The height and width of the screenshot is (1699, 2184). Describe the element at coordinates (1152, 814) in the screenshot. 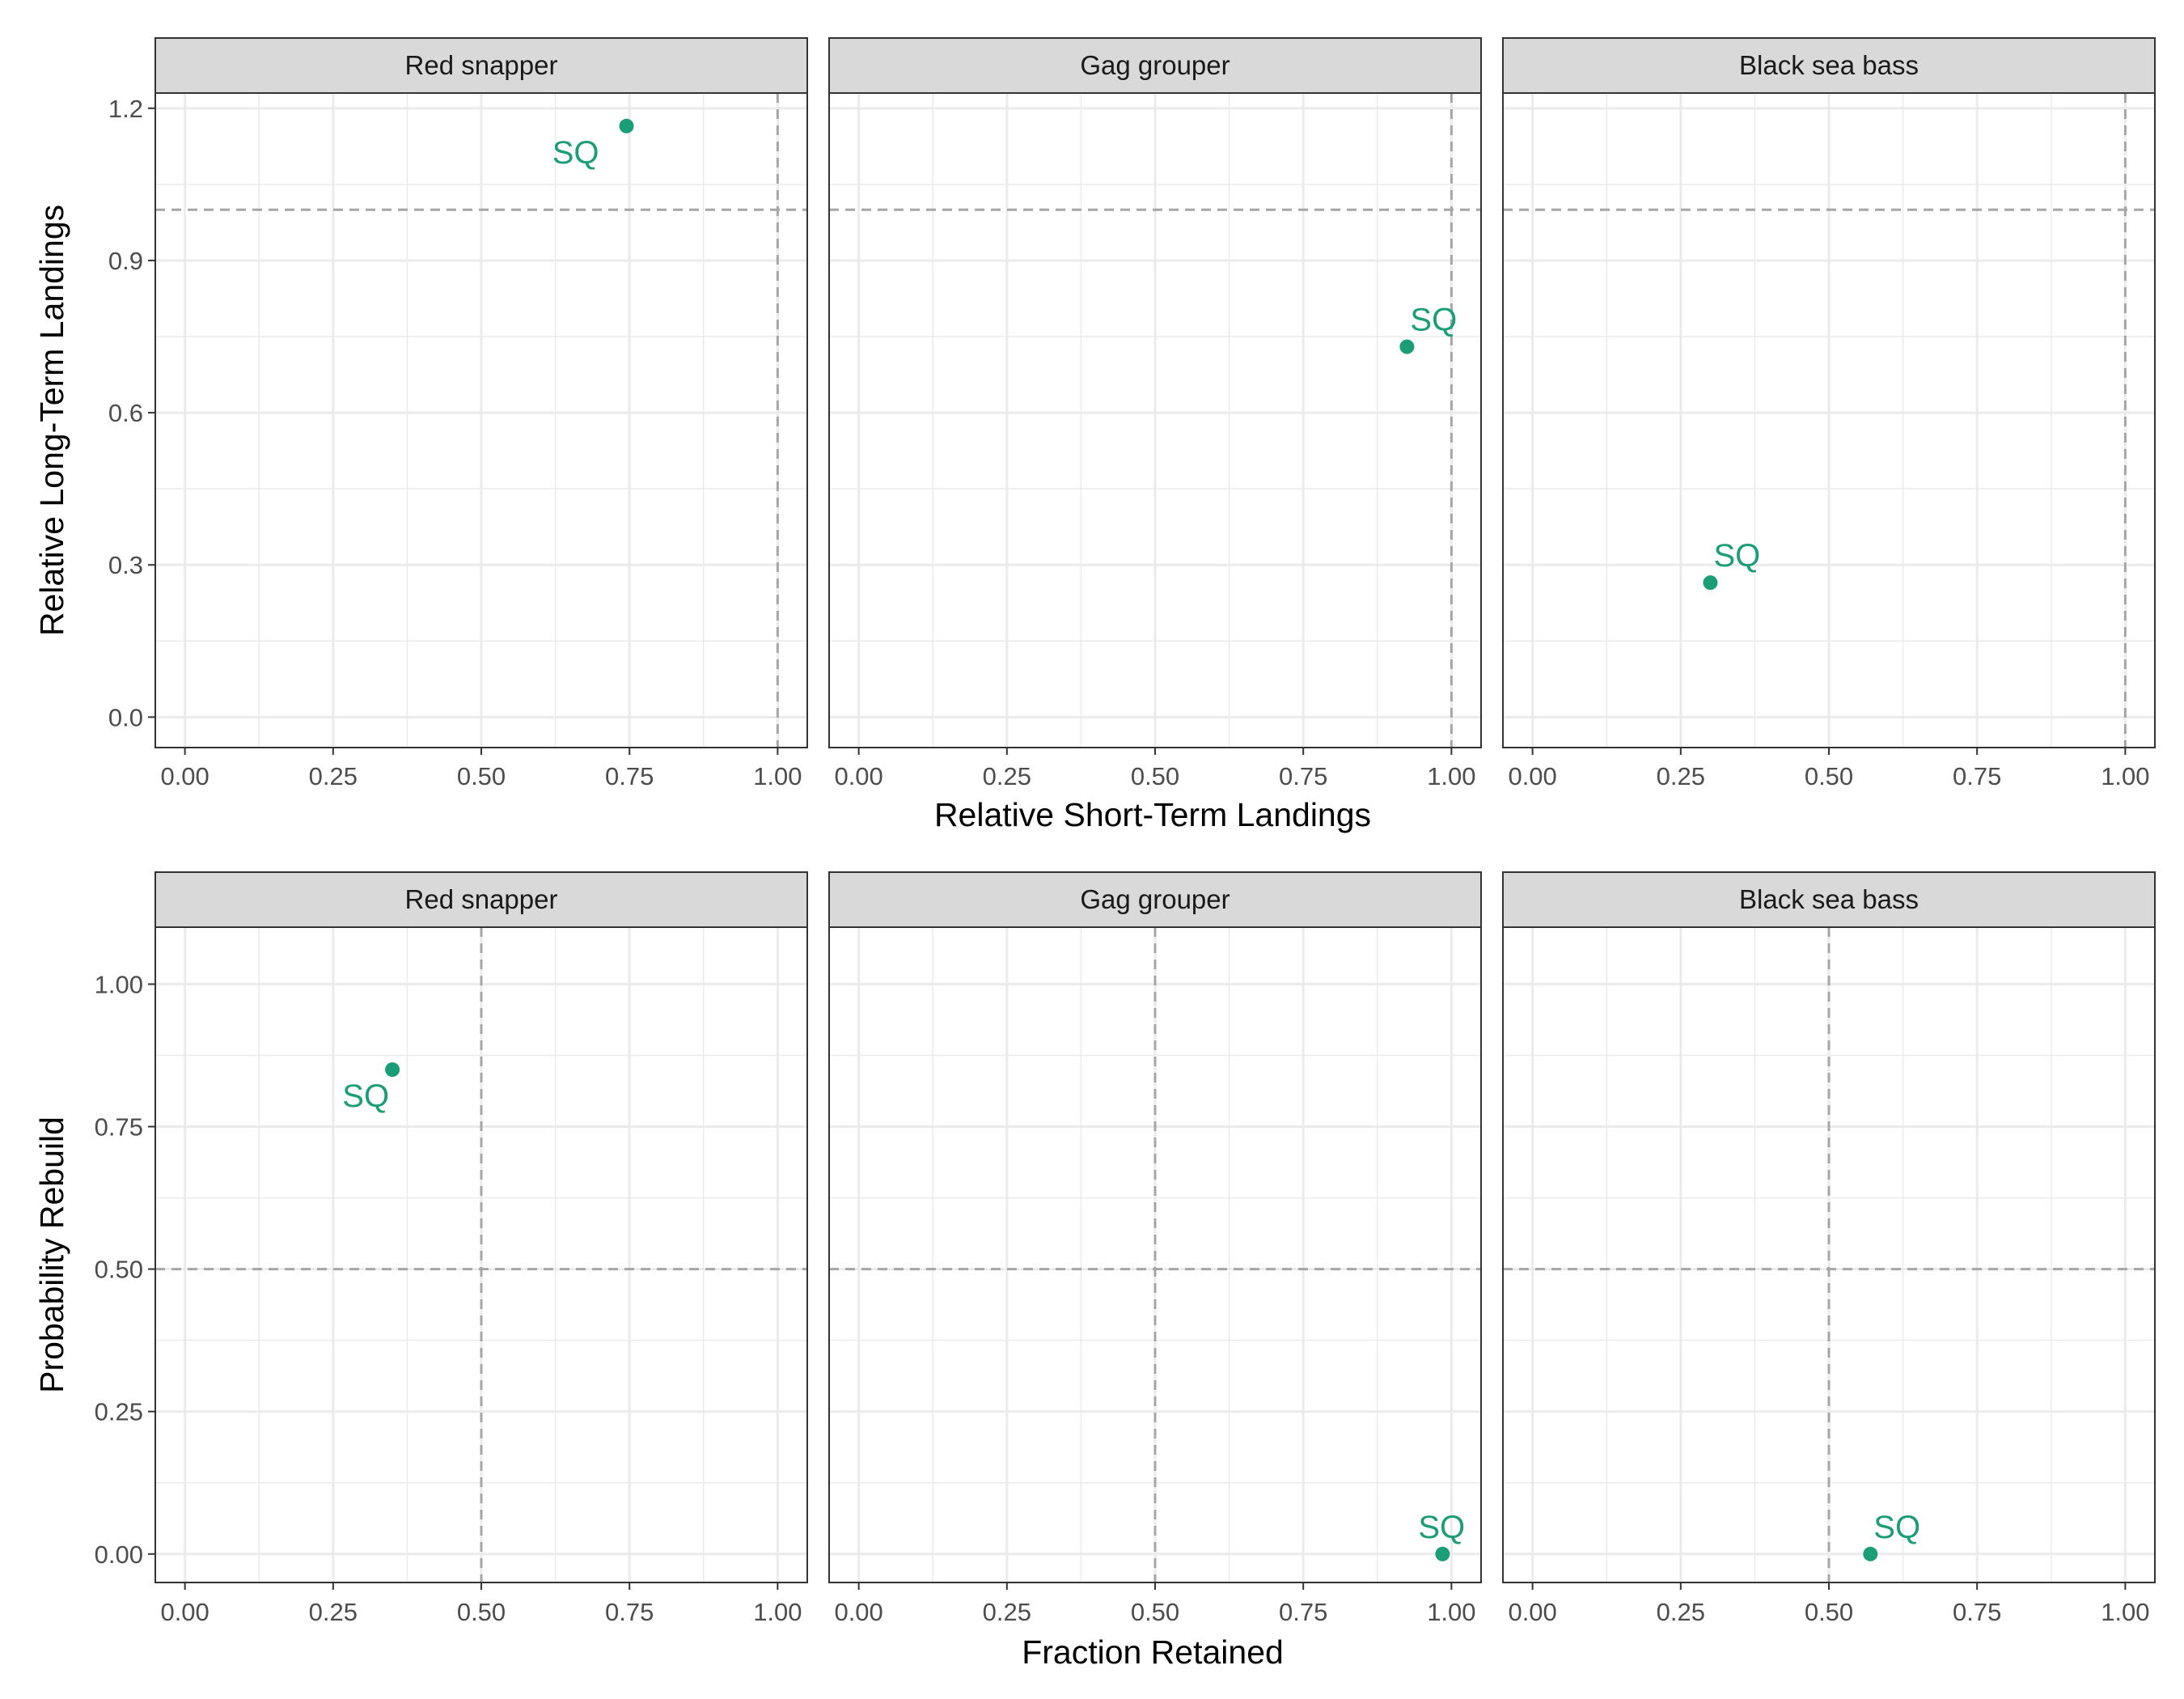

I see `x-axis-title: Relative Short-Term Landings` at that location.